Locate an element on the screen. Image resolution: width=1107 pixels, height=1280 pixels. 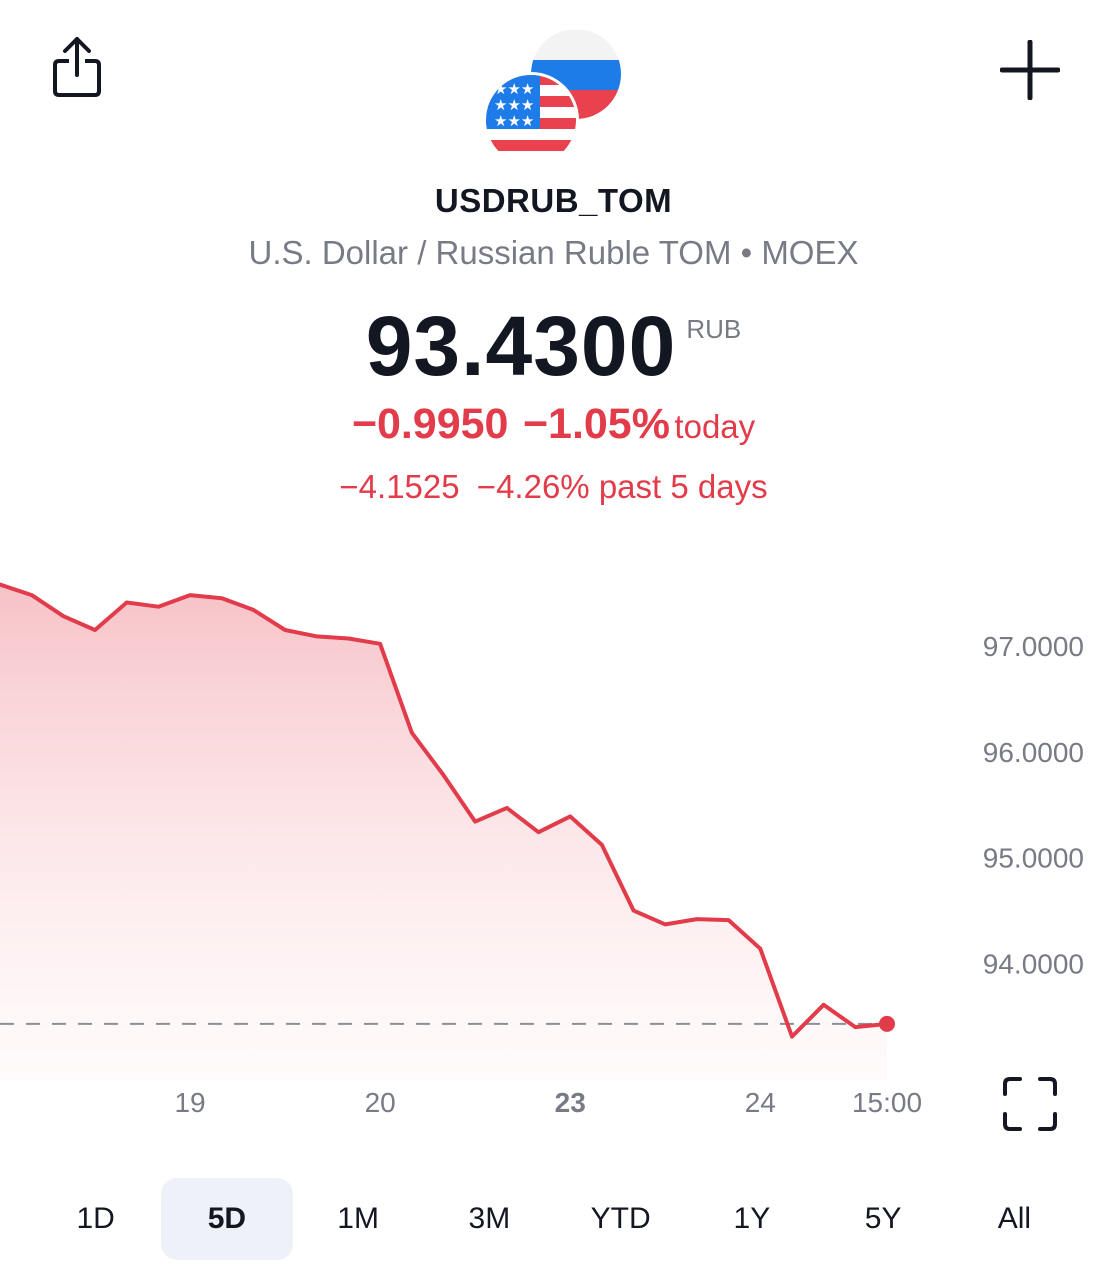
range-selector: 1D 5D 1M 3M YTD 1Y 5Y All is located at coordinates (555, 1219).